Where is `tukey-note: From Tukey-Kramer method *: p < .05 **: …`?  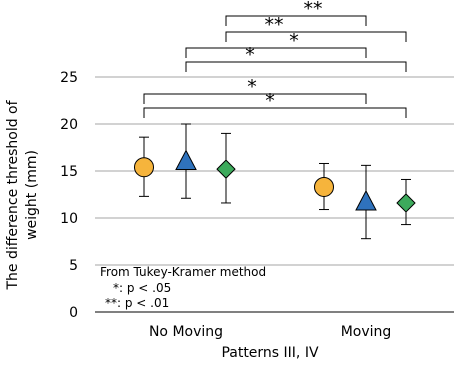 tukey-note: From Tukey-Kramer method *: p < .05 **: … is located at coordinates (183, 287).